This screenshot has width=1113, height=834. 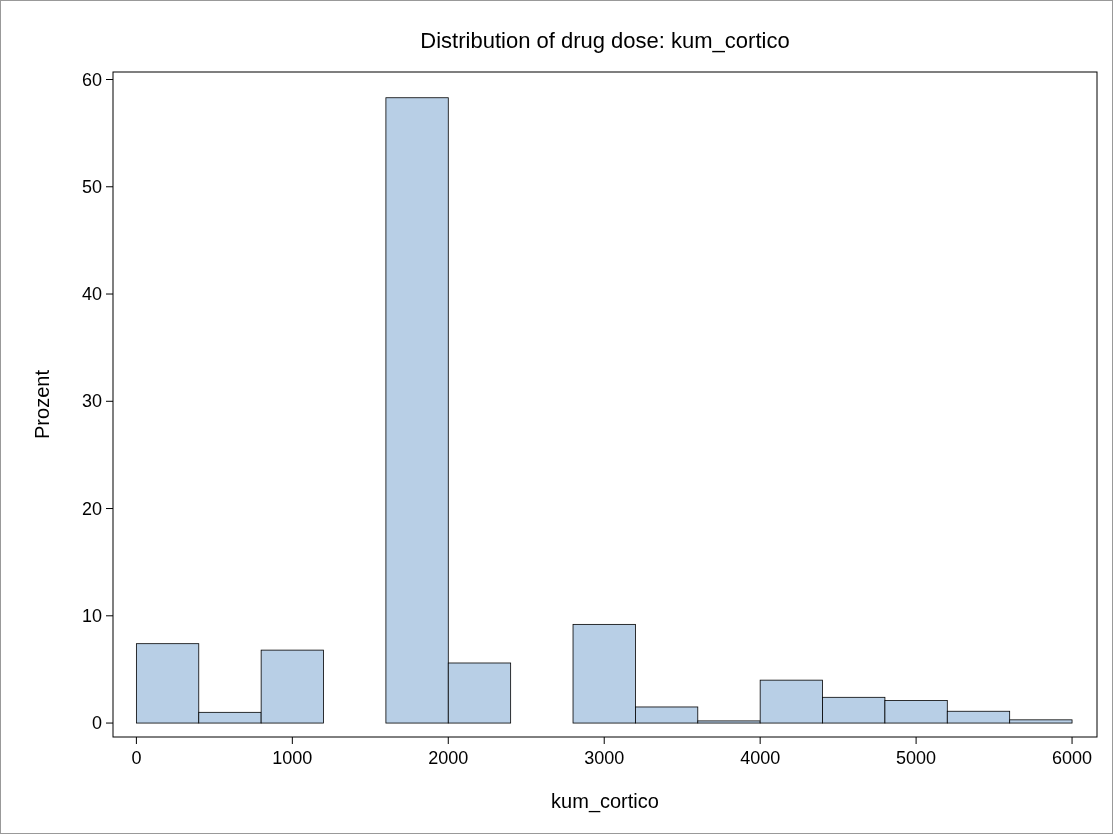 I want to click on y-tick-label: 50, so click(x=91, y=186).